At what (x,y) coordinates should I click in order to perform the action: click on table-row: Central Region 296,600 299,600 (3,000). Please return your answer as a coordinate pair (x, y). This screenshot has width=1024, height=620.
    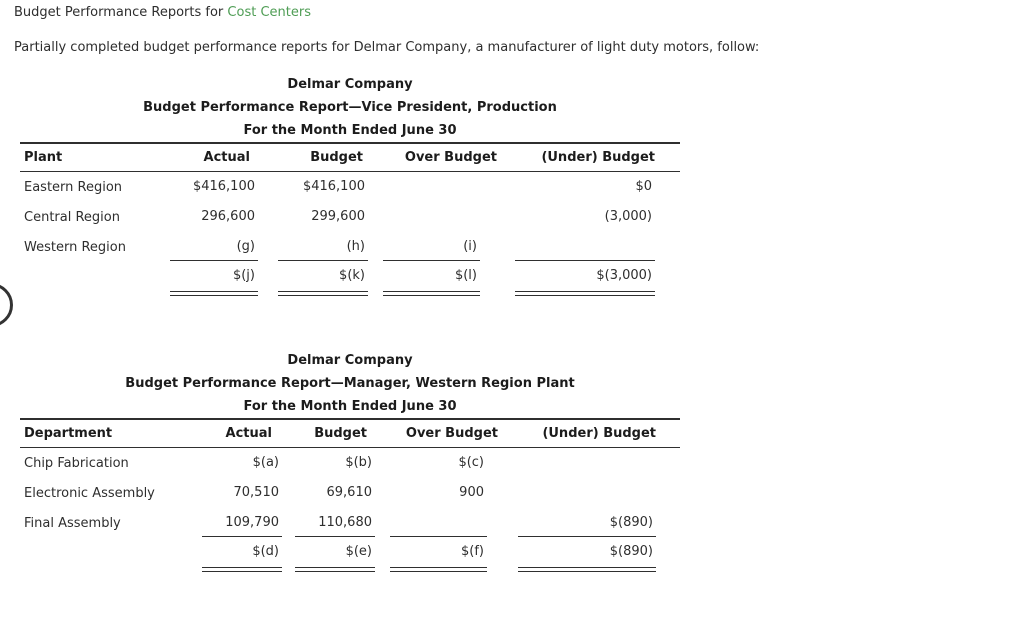
    Looking at the image, I should click on (350, 217).